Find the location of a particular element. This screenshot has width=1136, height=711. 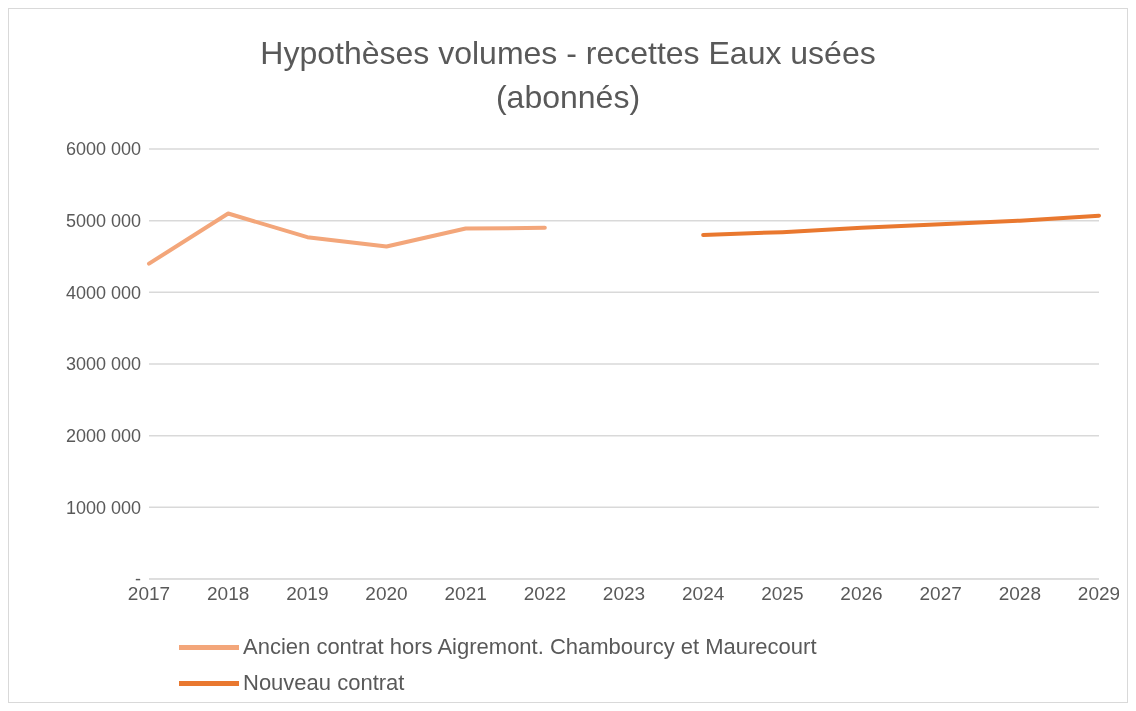

x-tick-label: 2026 is located at coordinates (861, 594).